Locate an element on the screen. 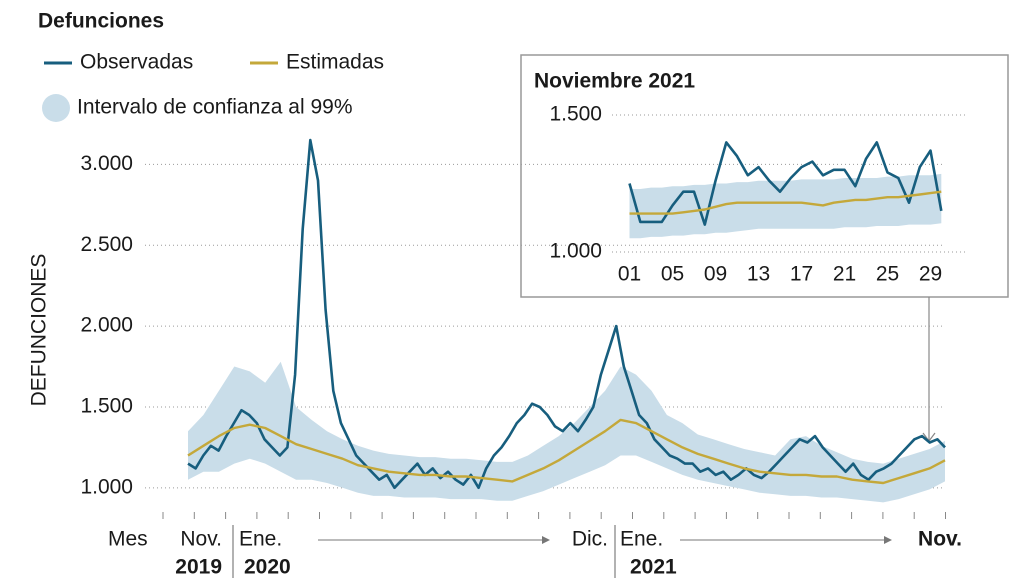 This screenshot has height=578, width=1028. x-tick-label: 05 is located at coordinates (672, 274).